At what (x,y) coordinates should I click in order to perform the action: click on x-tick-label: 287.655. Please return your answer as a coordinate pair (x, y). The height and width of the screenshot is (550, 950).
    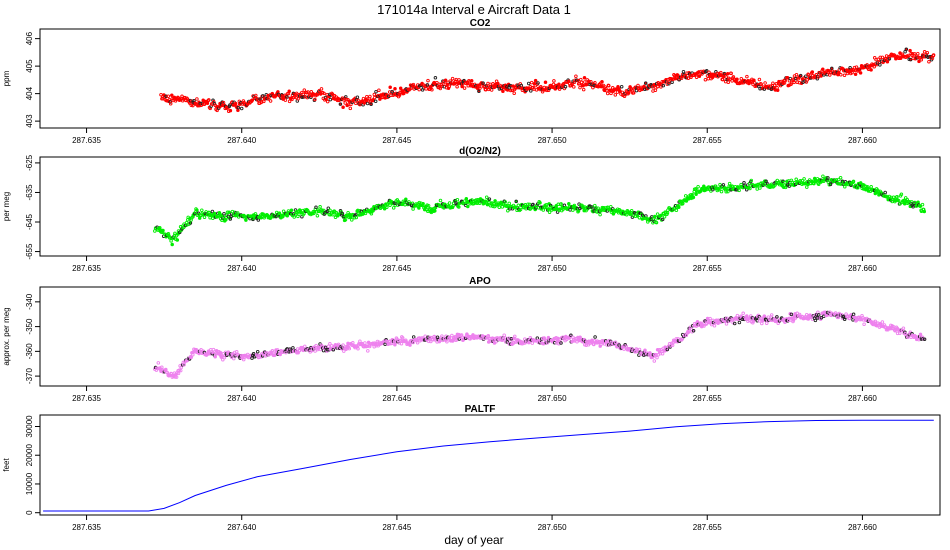
    Looking at the image, I should click on (707, 268).